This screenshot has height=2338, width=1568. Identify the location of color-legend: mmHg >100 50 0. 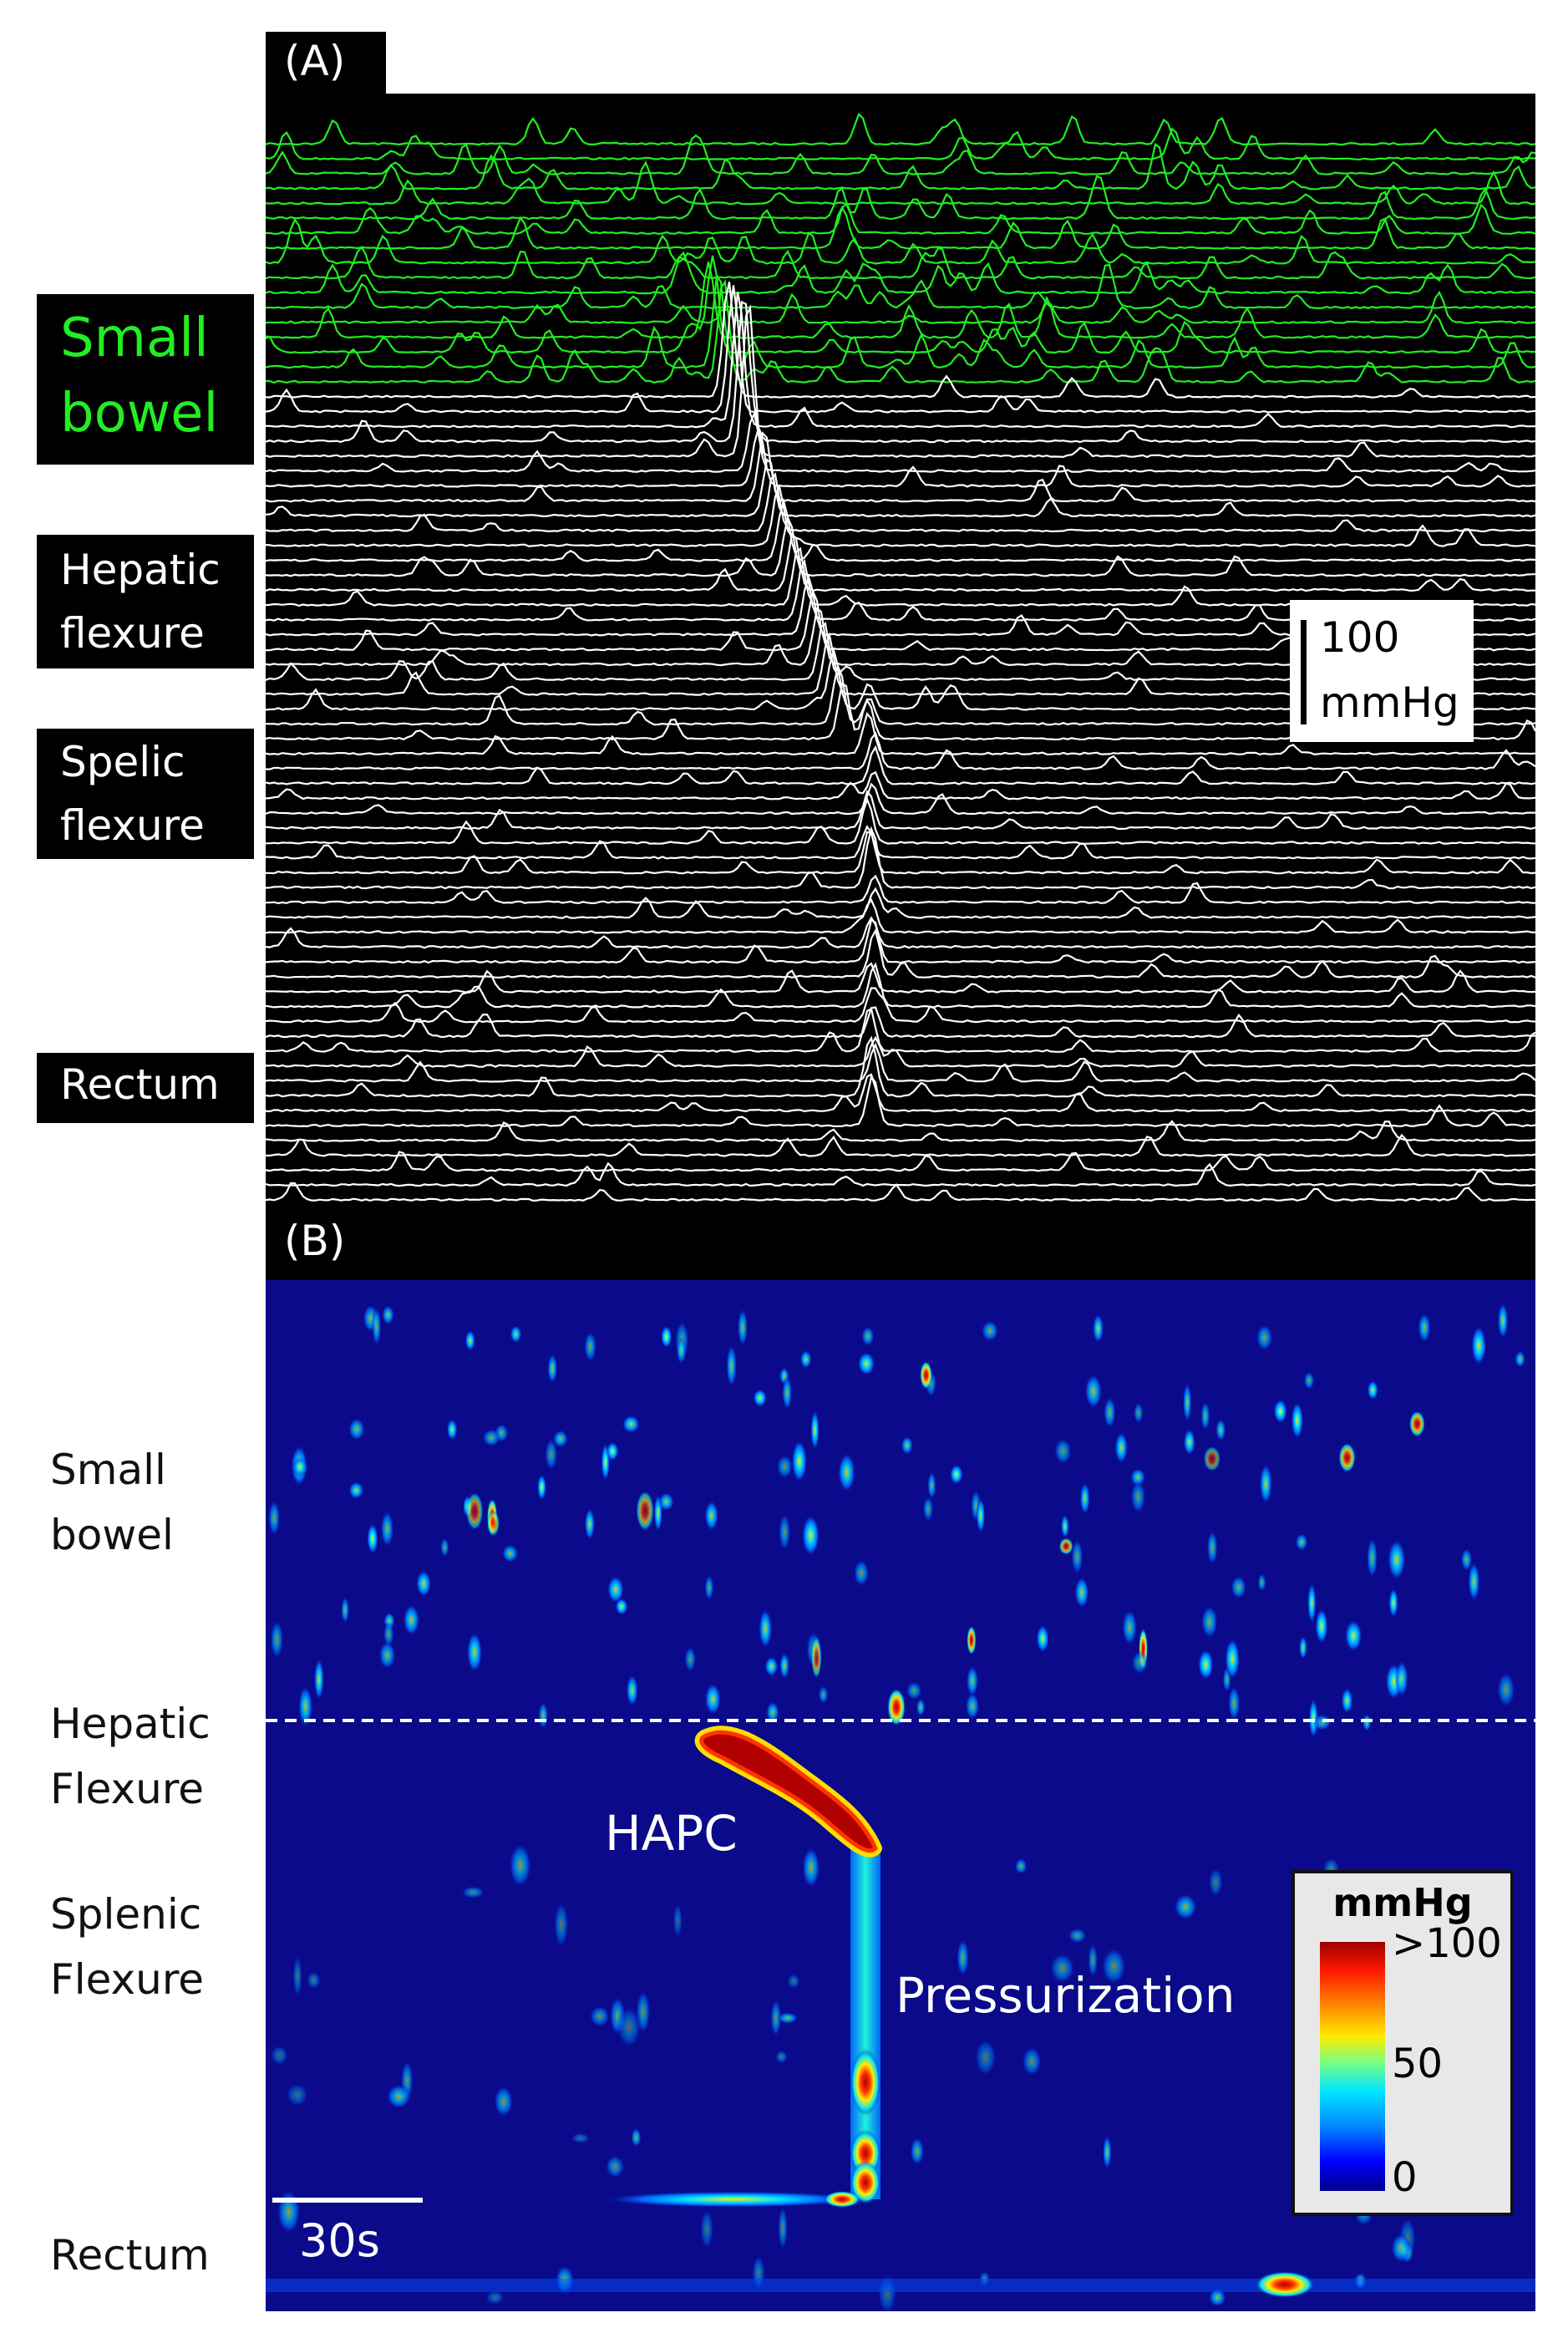
(1403, 2043).